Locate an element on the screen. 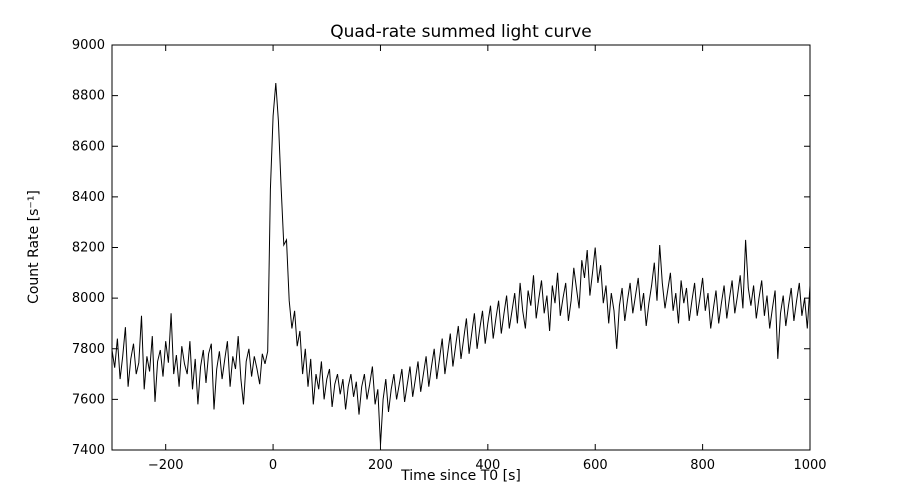  y-tick-label: 7600 is located at coordinates (88, 399).